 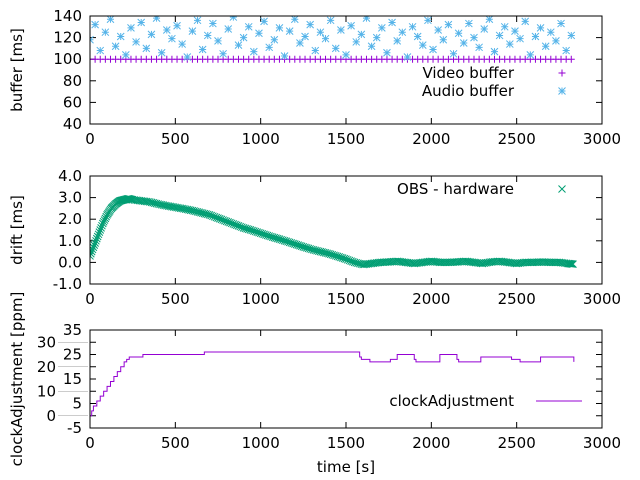 I want to click on y-tick-label: 80, so click(x=72, y=81).